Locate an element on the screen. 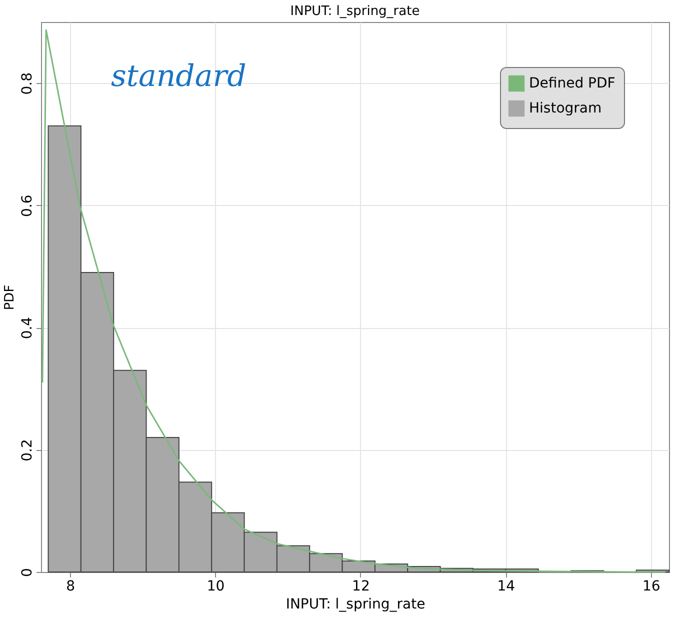 This screenshot has width=681, height=644. legend-label: Histogram is located at coordinates (565, 108).